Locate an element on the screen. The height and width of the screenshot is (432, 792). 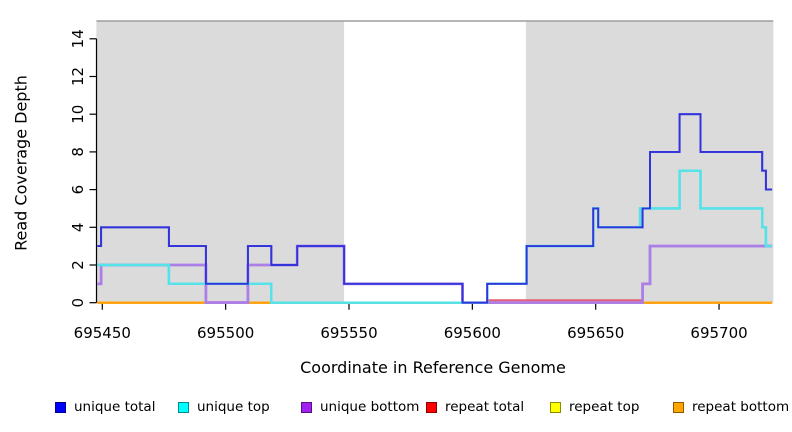
y-tick-label: 14 is located at coordinates (78, 38).